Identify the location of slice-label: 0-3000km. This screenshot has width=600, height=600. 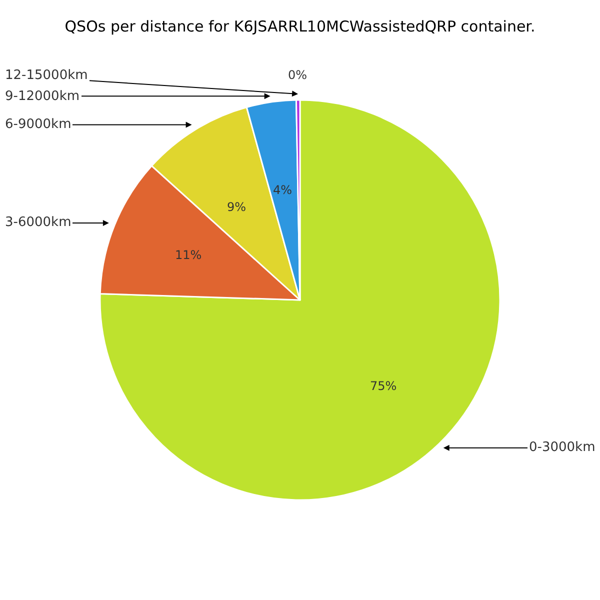
(562, 447).